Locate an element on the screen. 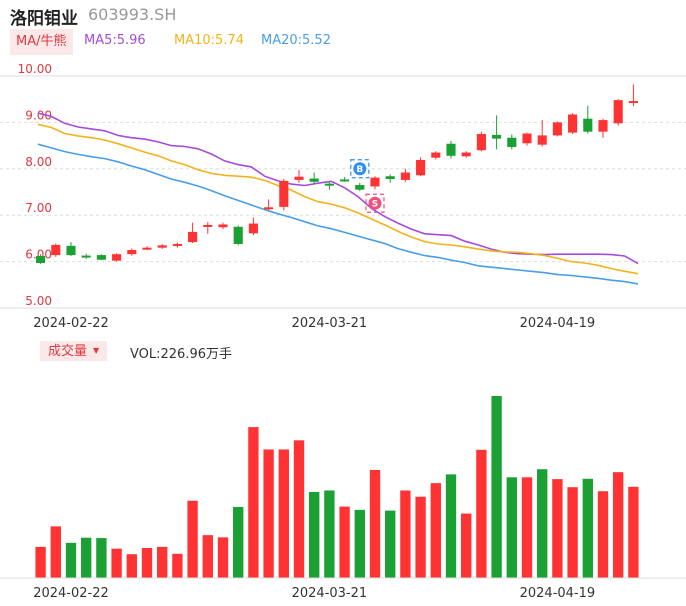  ma20-label: MA20:5.52 is located at coordinates (296, 40).